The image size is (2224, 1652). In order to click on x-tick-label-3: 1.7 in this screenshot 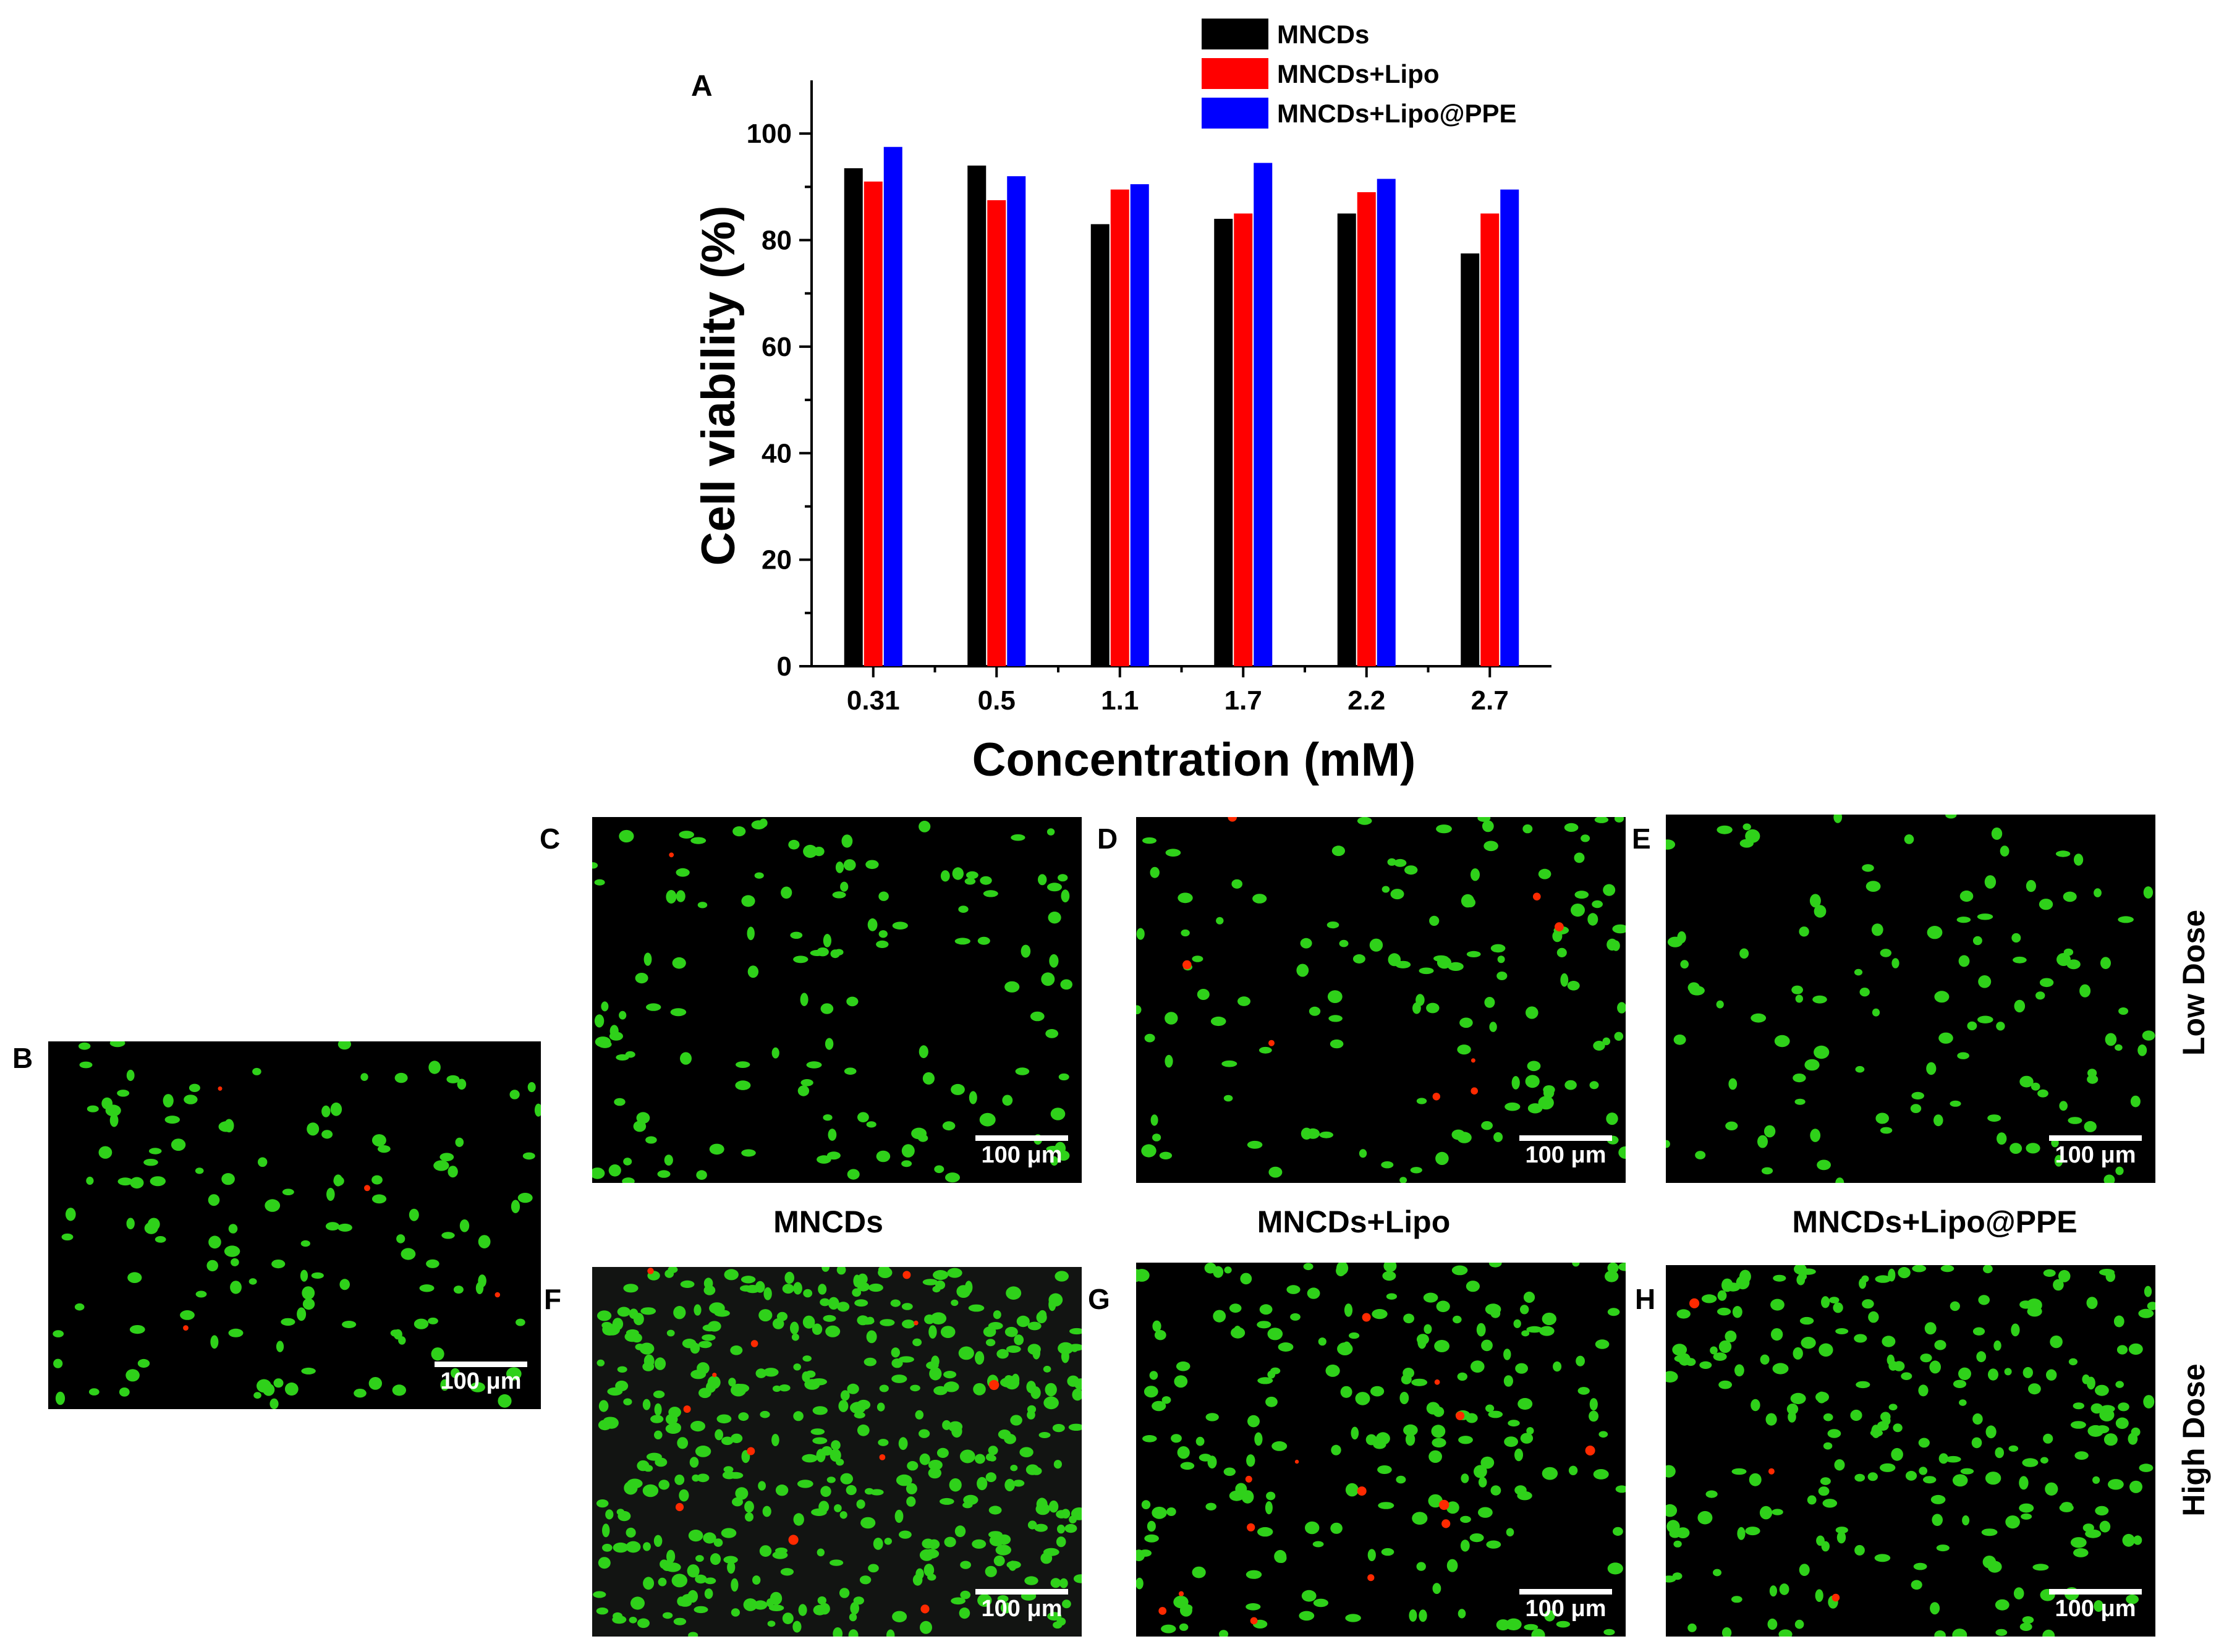, I will do `click(1243, 700)`.